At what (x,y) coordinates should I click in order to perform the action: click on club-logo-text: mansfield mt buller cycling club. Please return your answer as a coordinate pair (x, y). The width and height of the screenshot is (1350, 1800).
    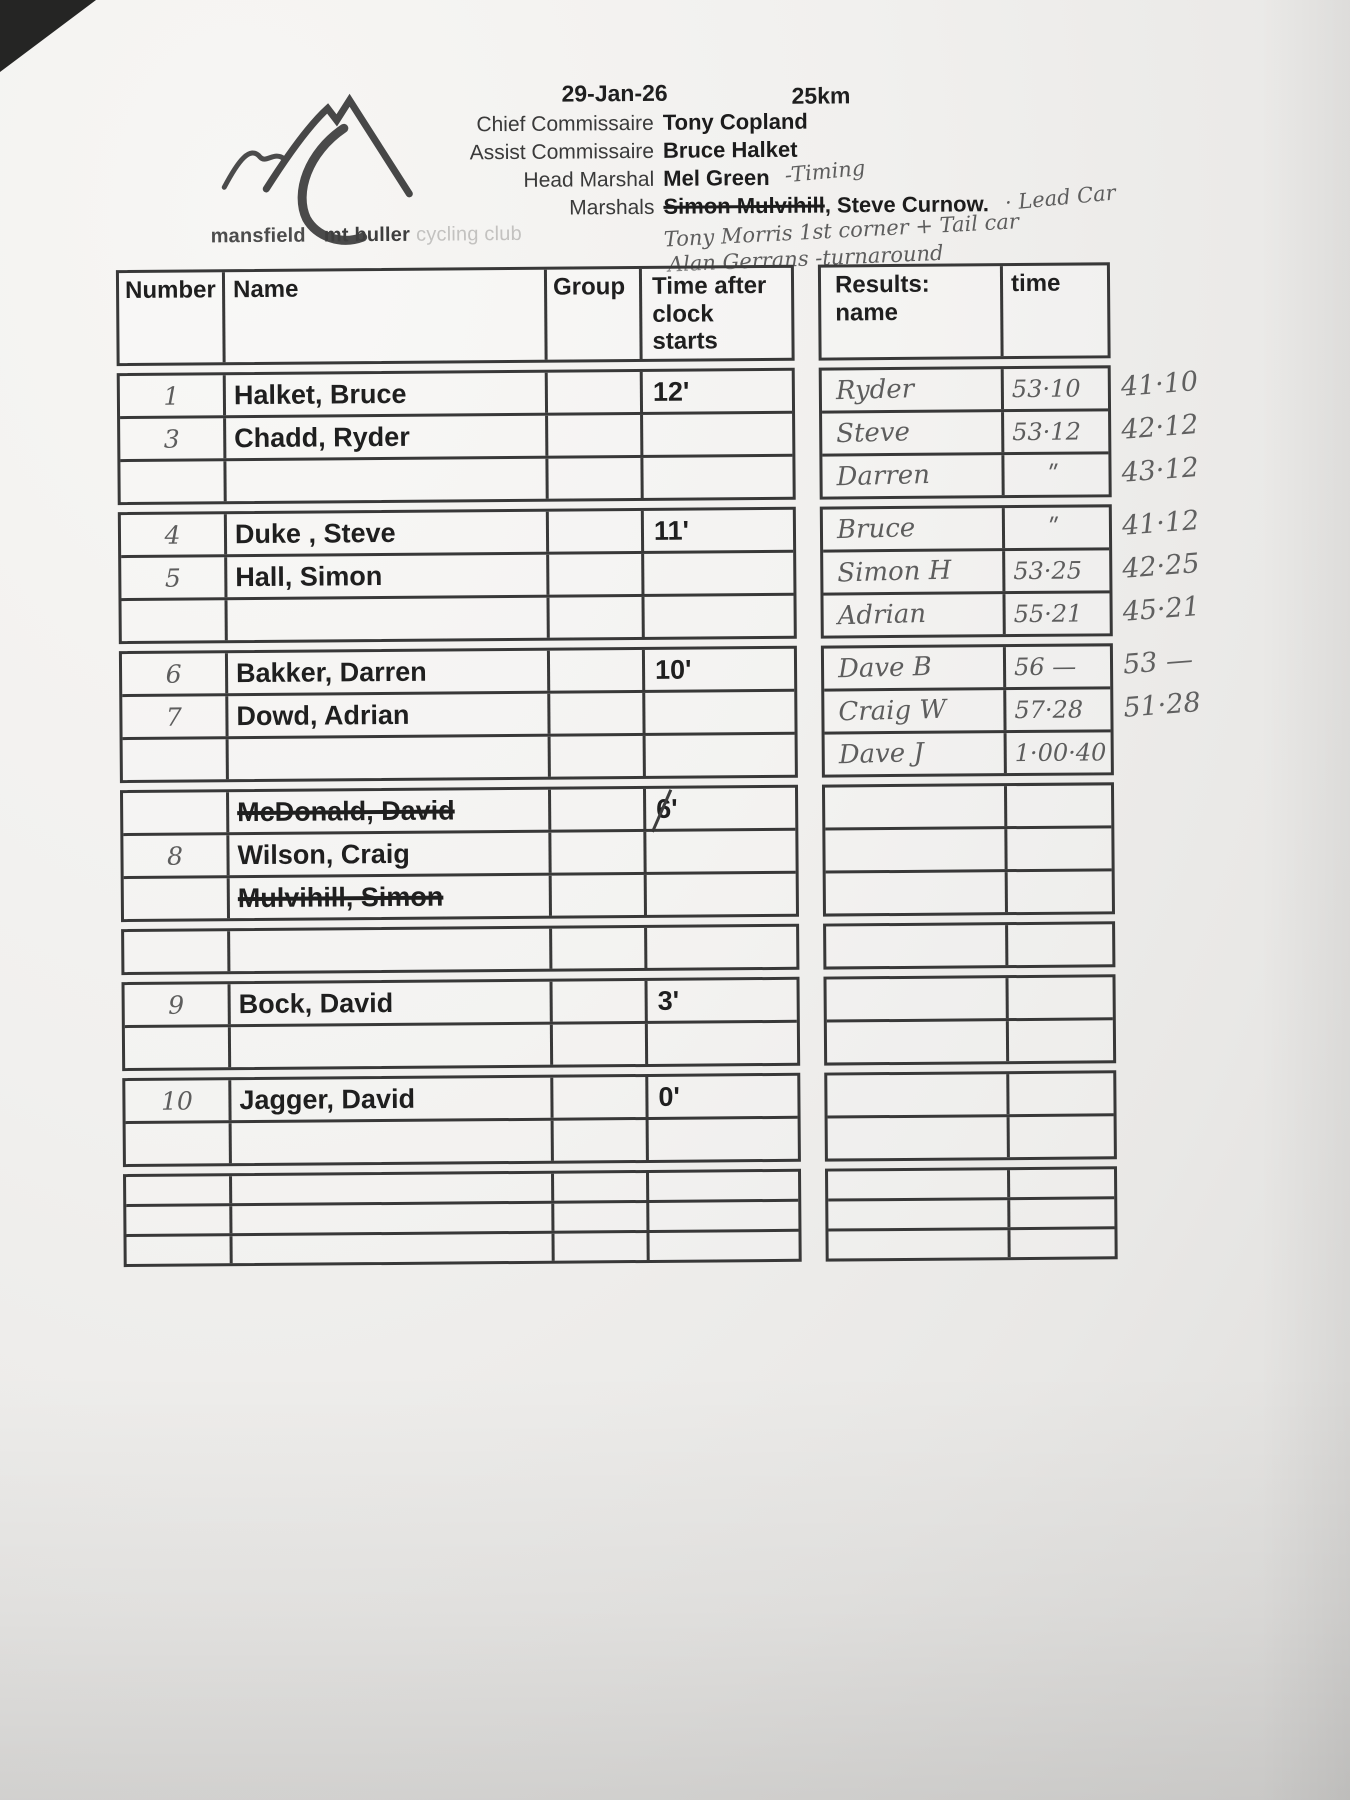
    Looking at the image, I should click on (366, 235).